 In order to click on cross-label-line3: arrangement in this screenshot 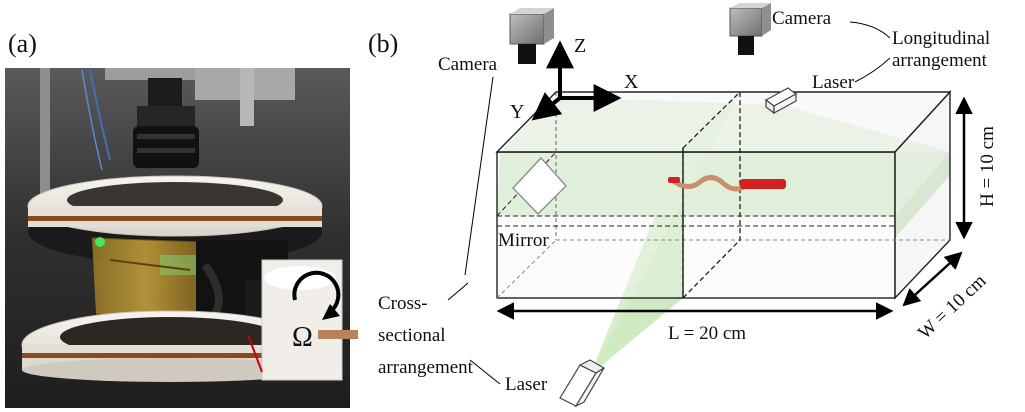, I will do `click(426, 367)`.